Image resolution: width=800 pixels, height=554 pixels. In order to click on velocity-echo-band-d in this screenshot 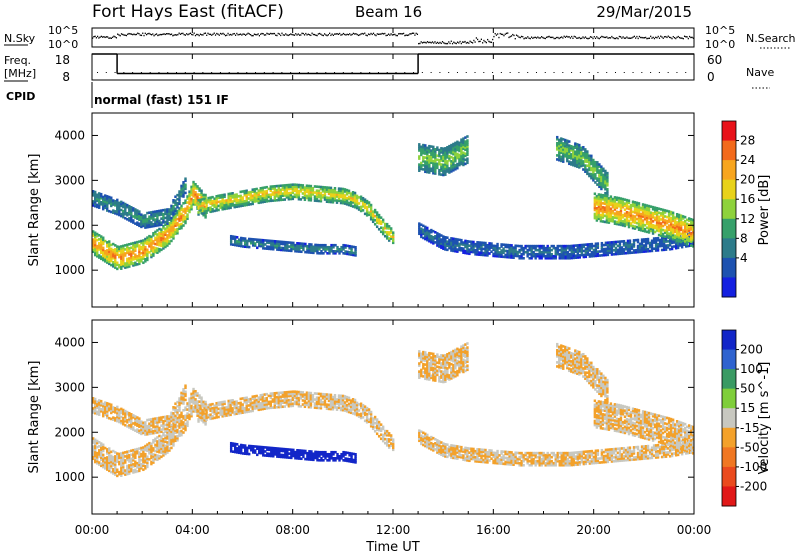, I will do `click(293, 452)`.